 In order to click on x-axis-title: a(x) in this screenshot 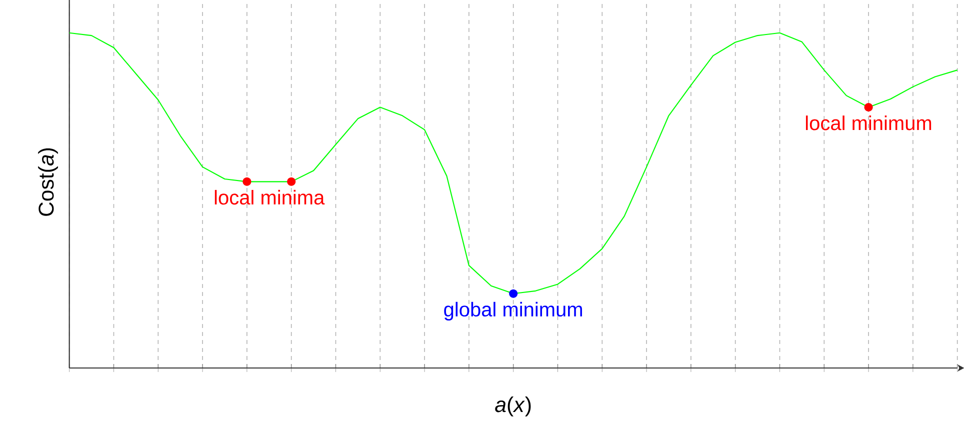, I will do `click(513, 406)`.